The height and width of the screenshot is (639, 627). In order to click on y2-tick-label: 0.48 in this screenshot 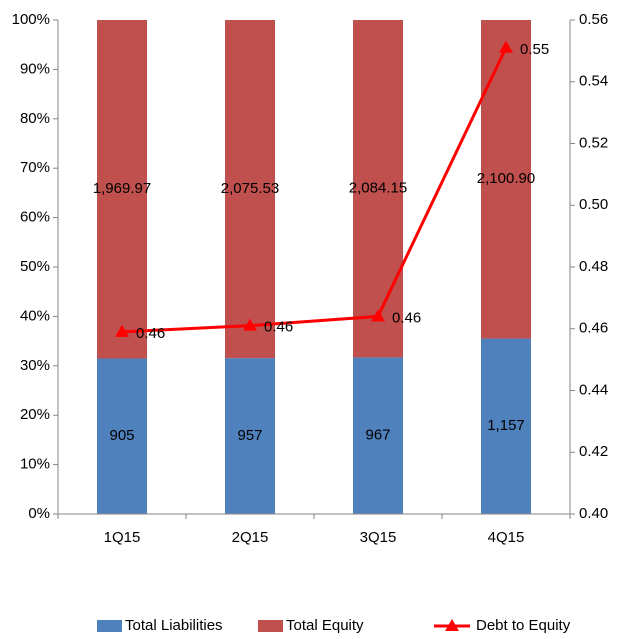, I will do `click(593, 266)`.